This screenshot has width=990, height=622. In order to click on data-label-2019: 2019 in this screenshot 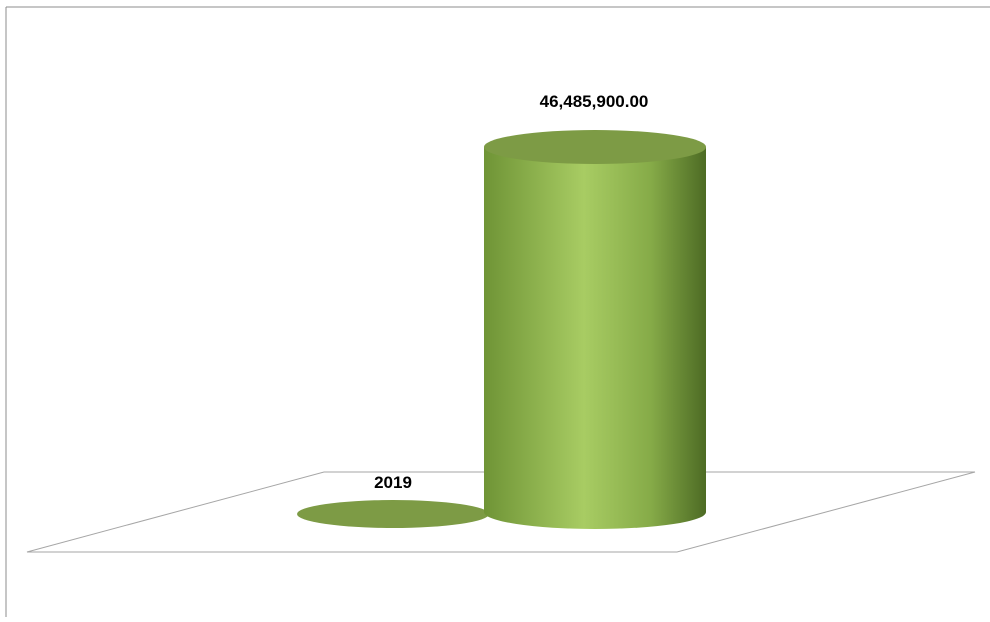, I will do `click(393, 482)`.